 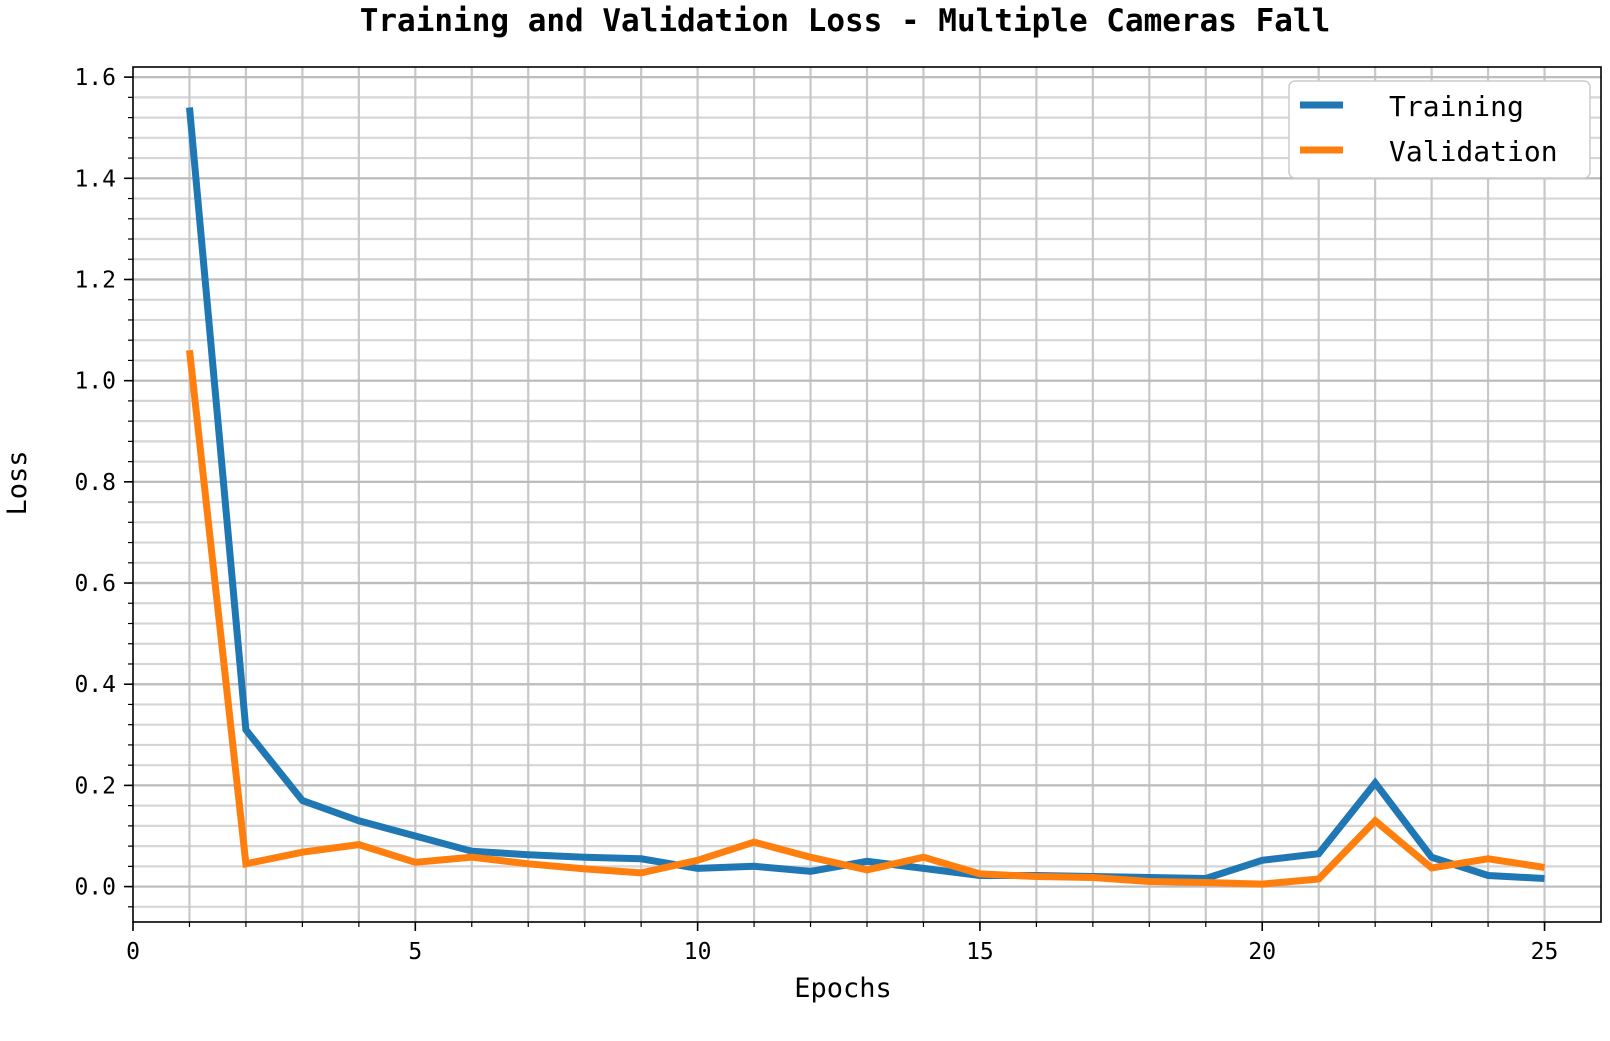 What do you see at coordinates (415, 952) in the screenshot?
I see `x-tick-label: 5` at bounding box center [415, 952].